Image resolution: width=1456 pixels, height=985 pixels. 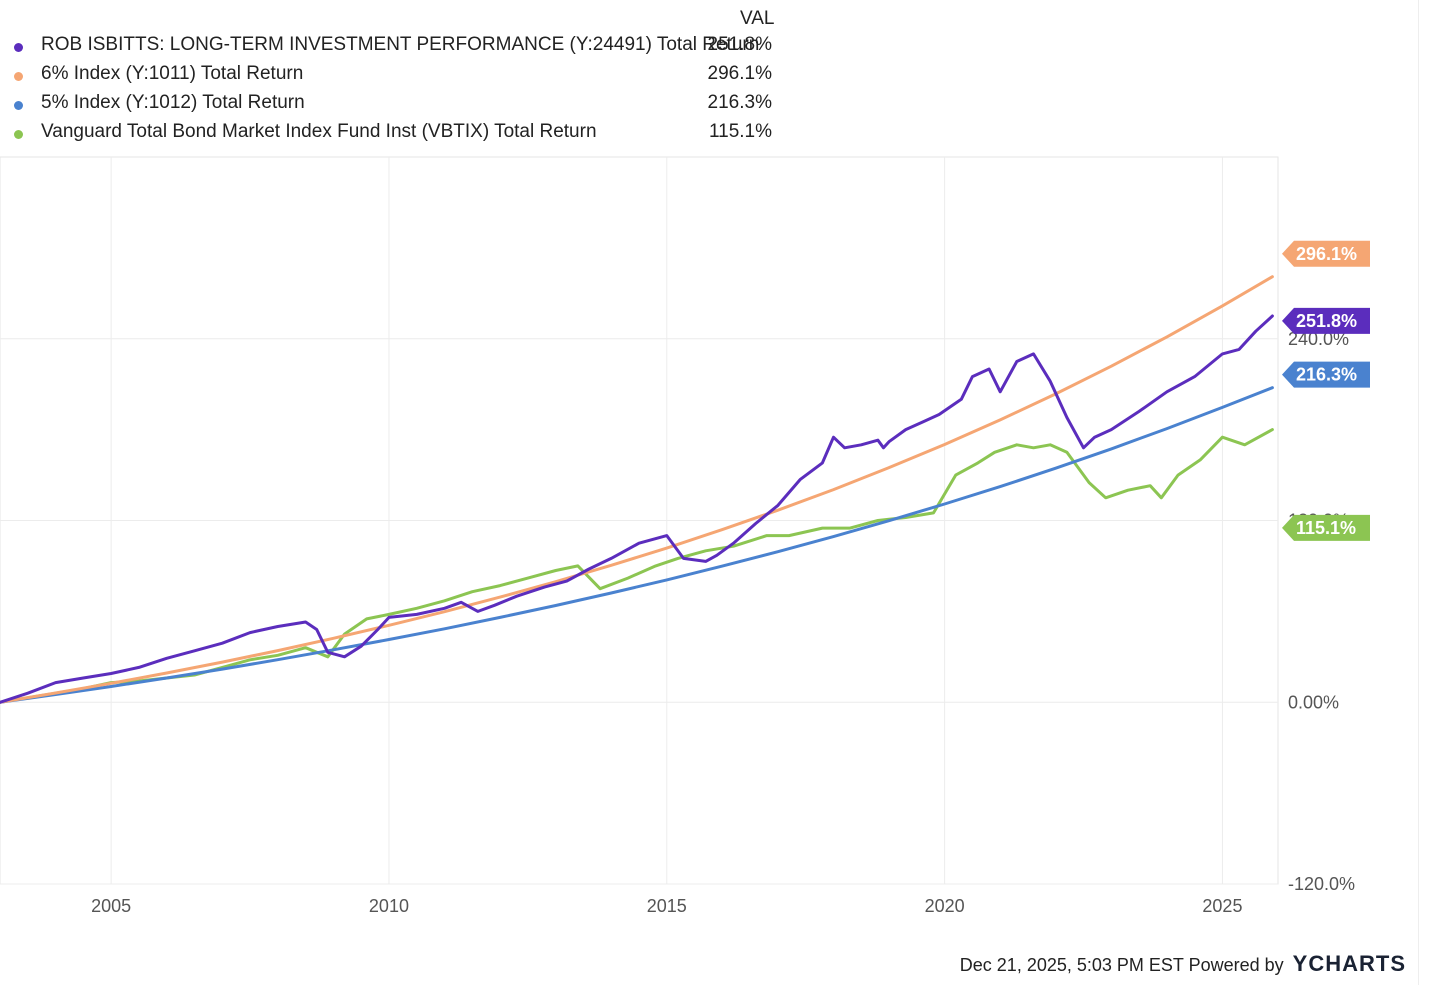 What do you see at coordinates (1321, 884) in the screenshot?
I see `y-tick-label: -120.0%` at bounding box center [1321, 884].